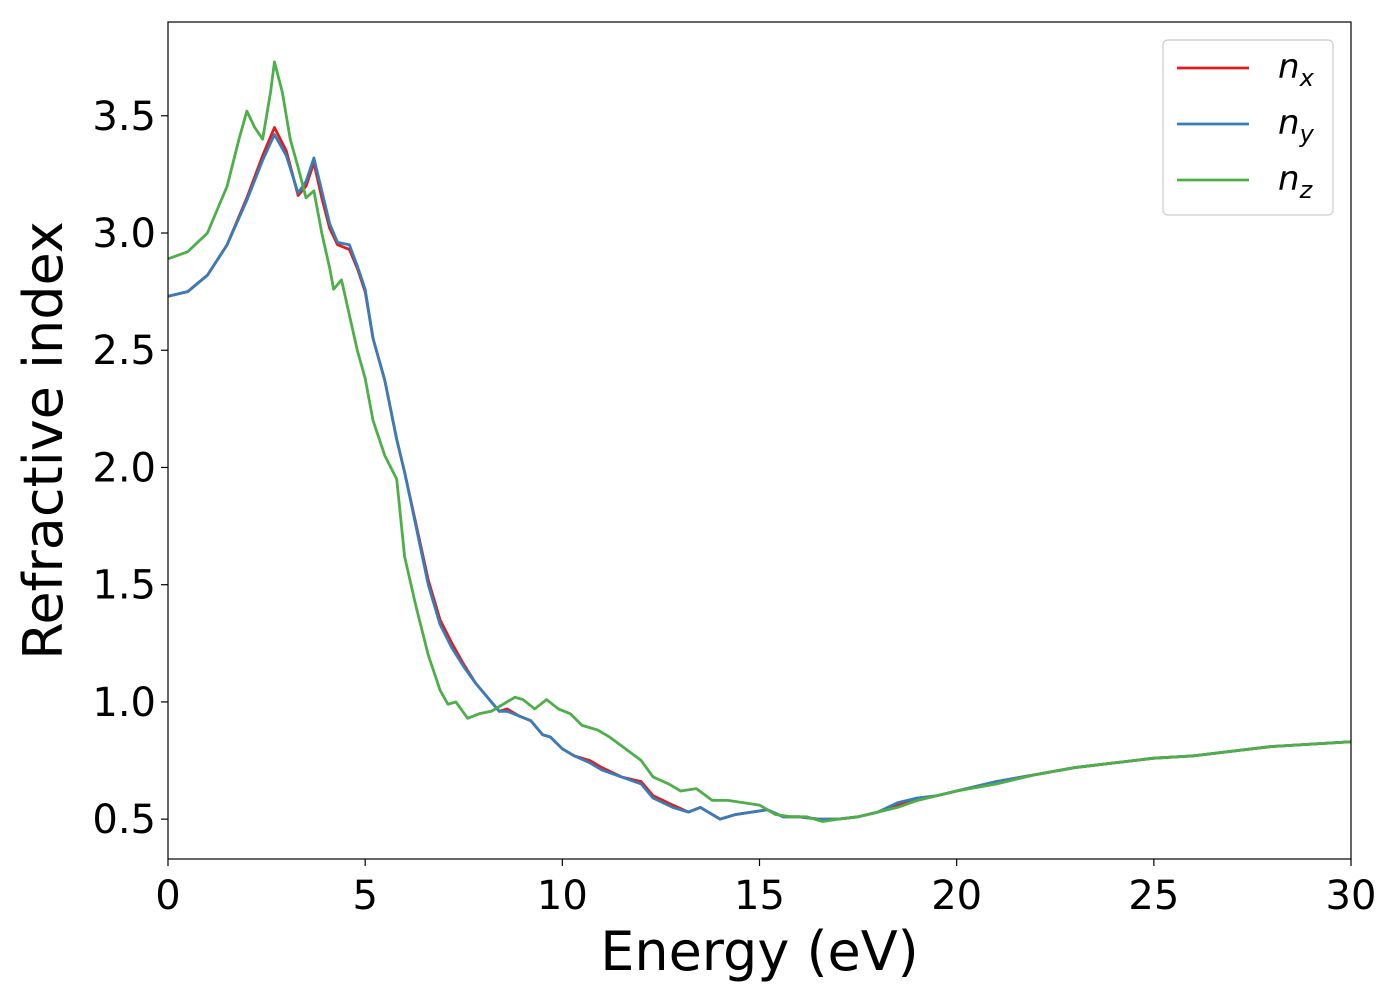 This screenshot has height=1000, width=1400. What do you see at coordinates (124, 586) in the screenshot?
I see `y-tick-label: 1.5` at bounding box center [124, 586].